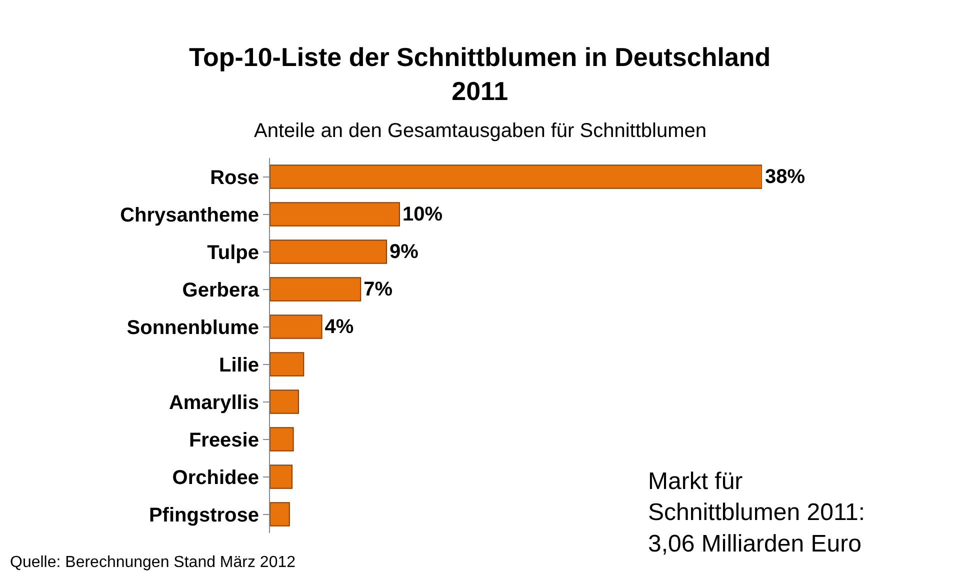 The height and width of the screenshot is (577, 956). I want to click on data-label: 9%, so click(404, 251).